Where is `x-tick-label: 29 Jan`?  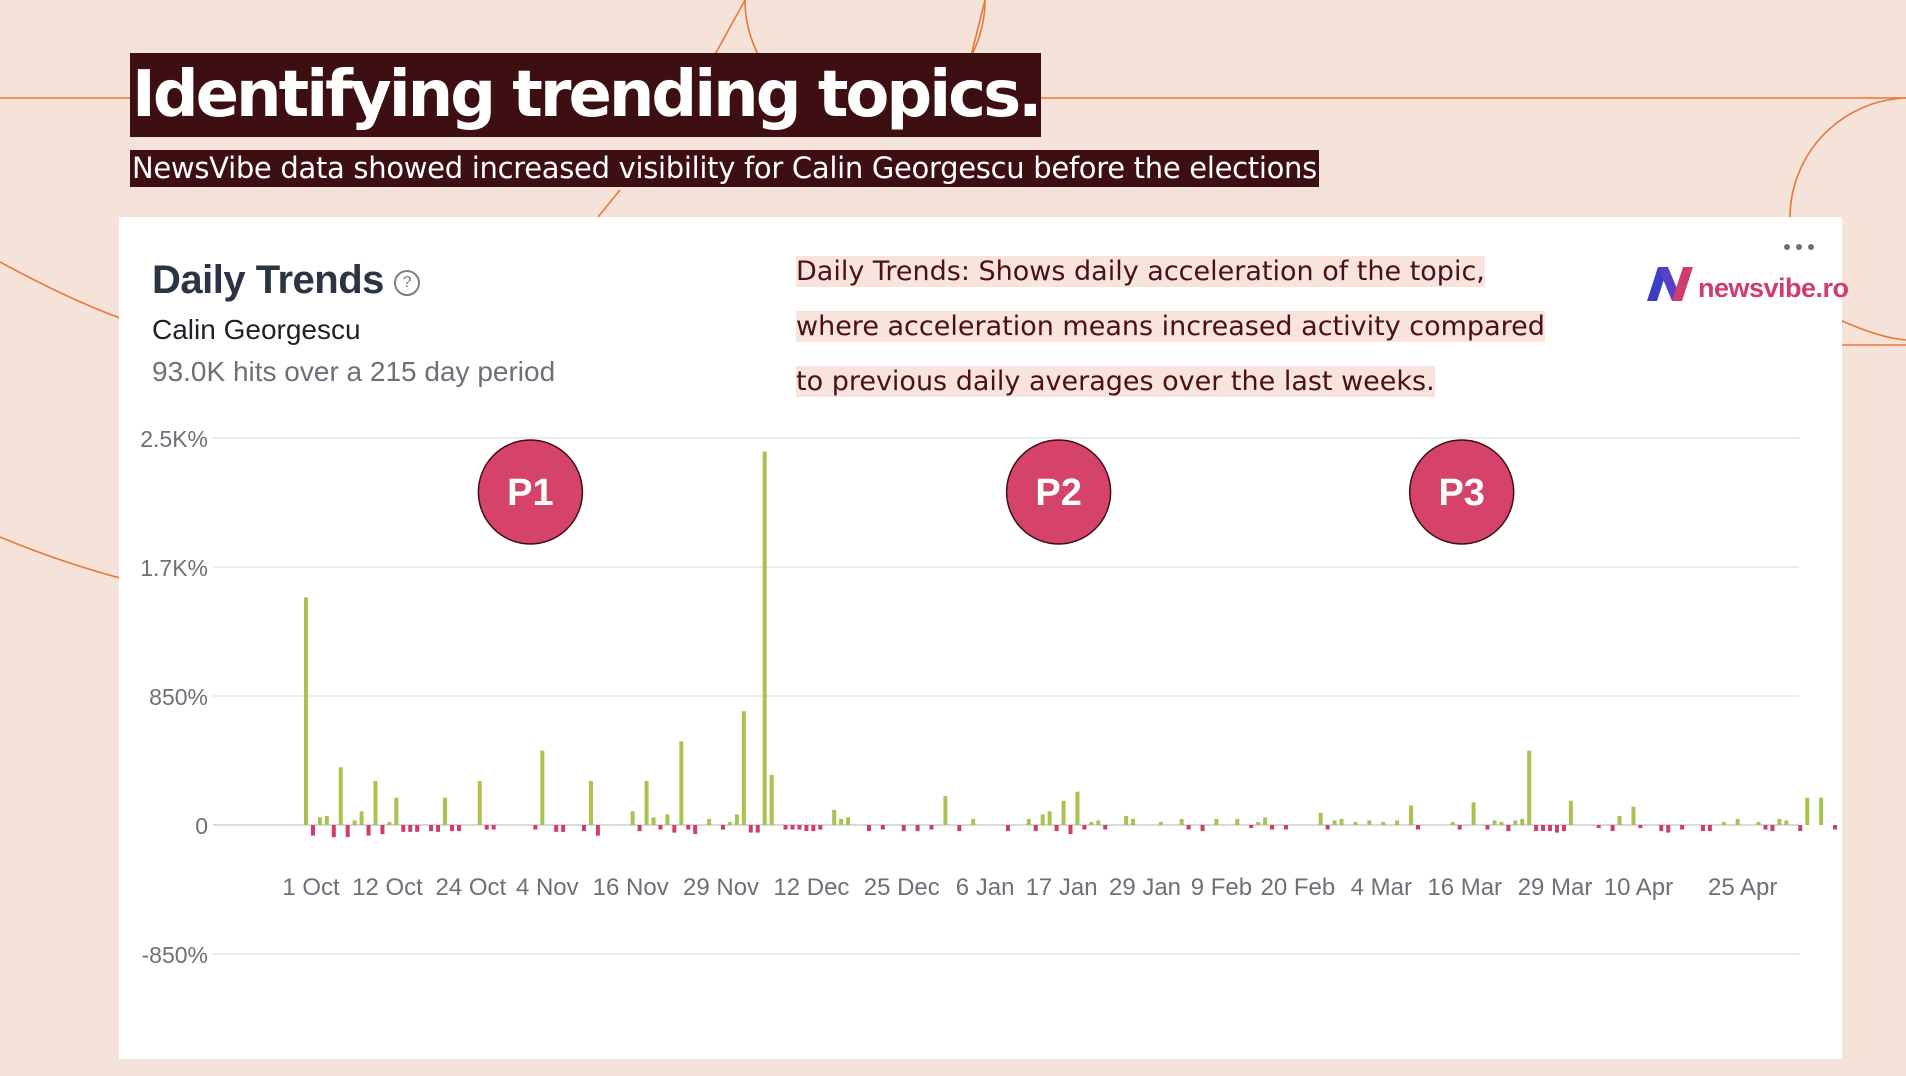 x-tick-label: 29 Jan is located at coordinates (1145, 887).